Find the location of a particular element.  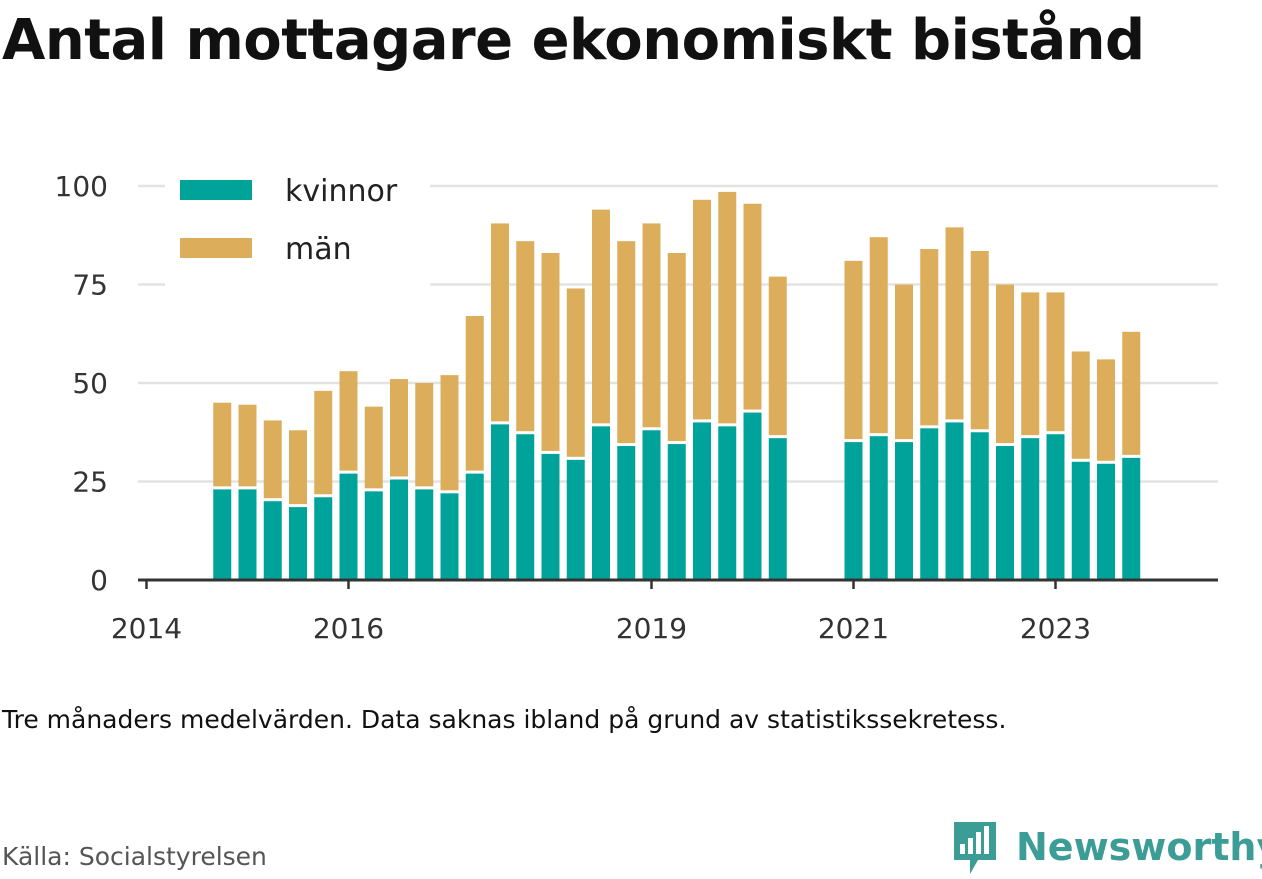

bar-man-2015-Q3 is located at coordinates (298, 467).